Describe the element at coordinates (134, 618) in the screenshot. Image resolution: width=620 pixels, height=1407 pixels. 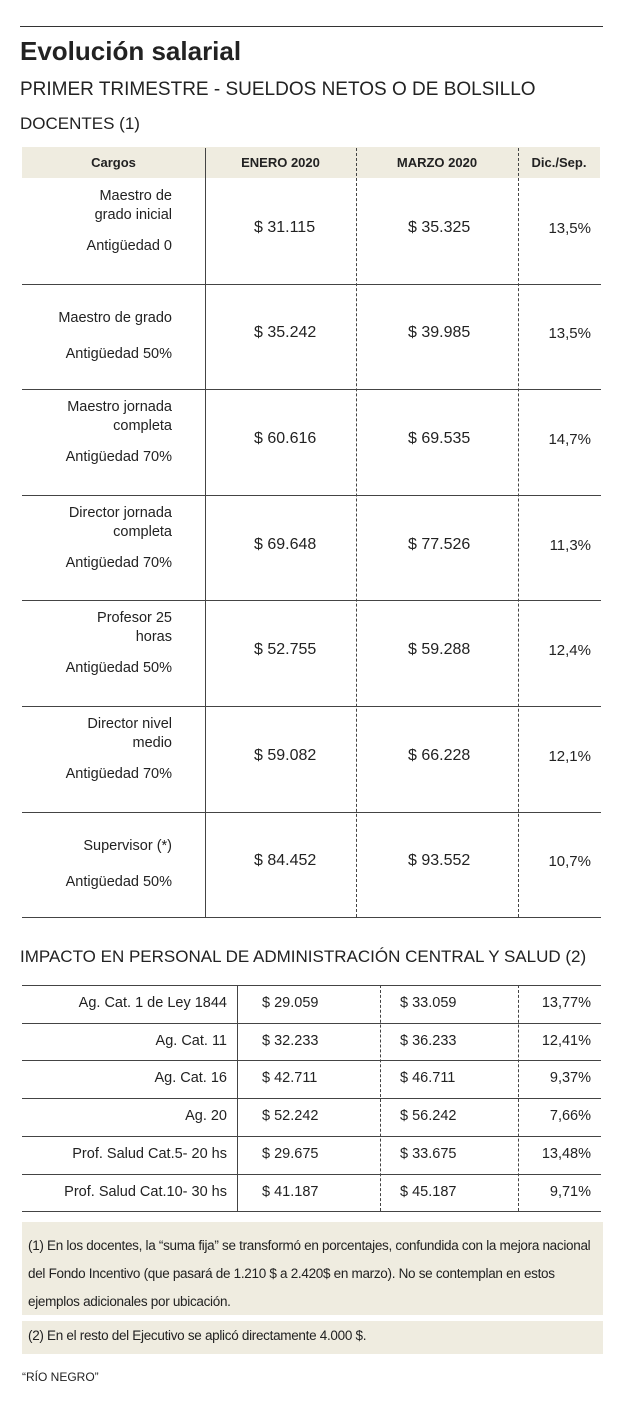
I see `cargo: Profesor 25` at that location.